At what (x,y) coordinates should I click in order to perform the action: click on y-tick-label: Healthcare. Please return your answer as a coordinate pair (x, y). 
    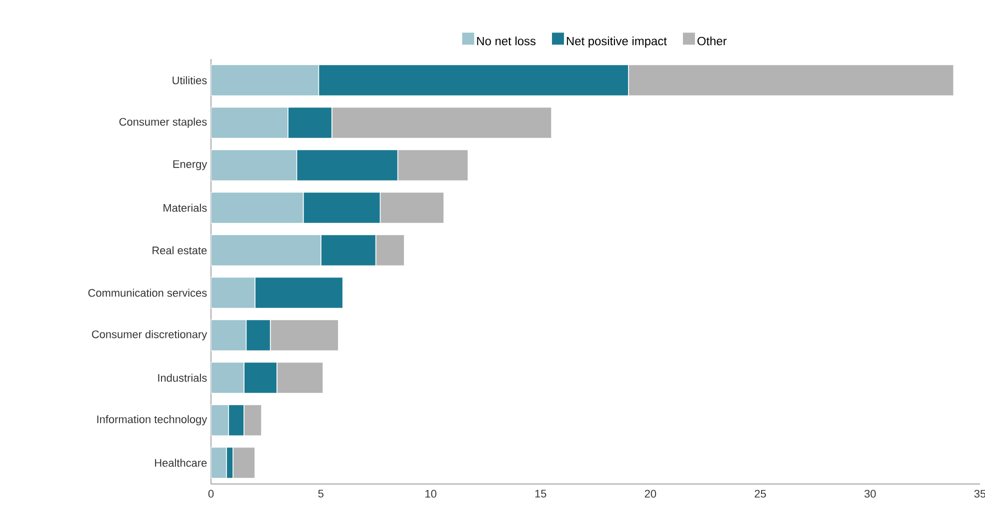
    Looking at the image, I should click on (181, 462).